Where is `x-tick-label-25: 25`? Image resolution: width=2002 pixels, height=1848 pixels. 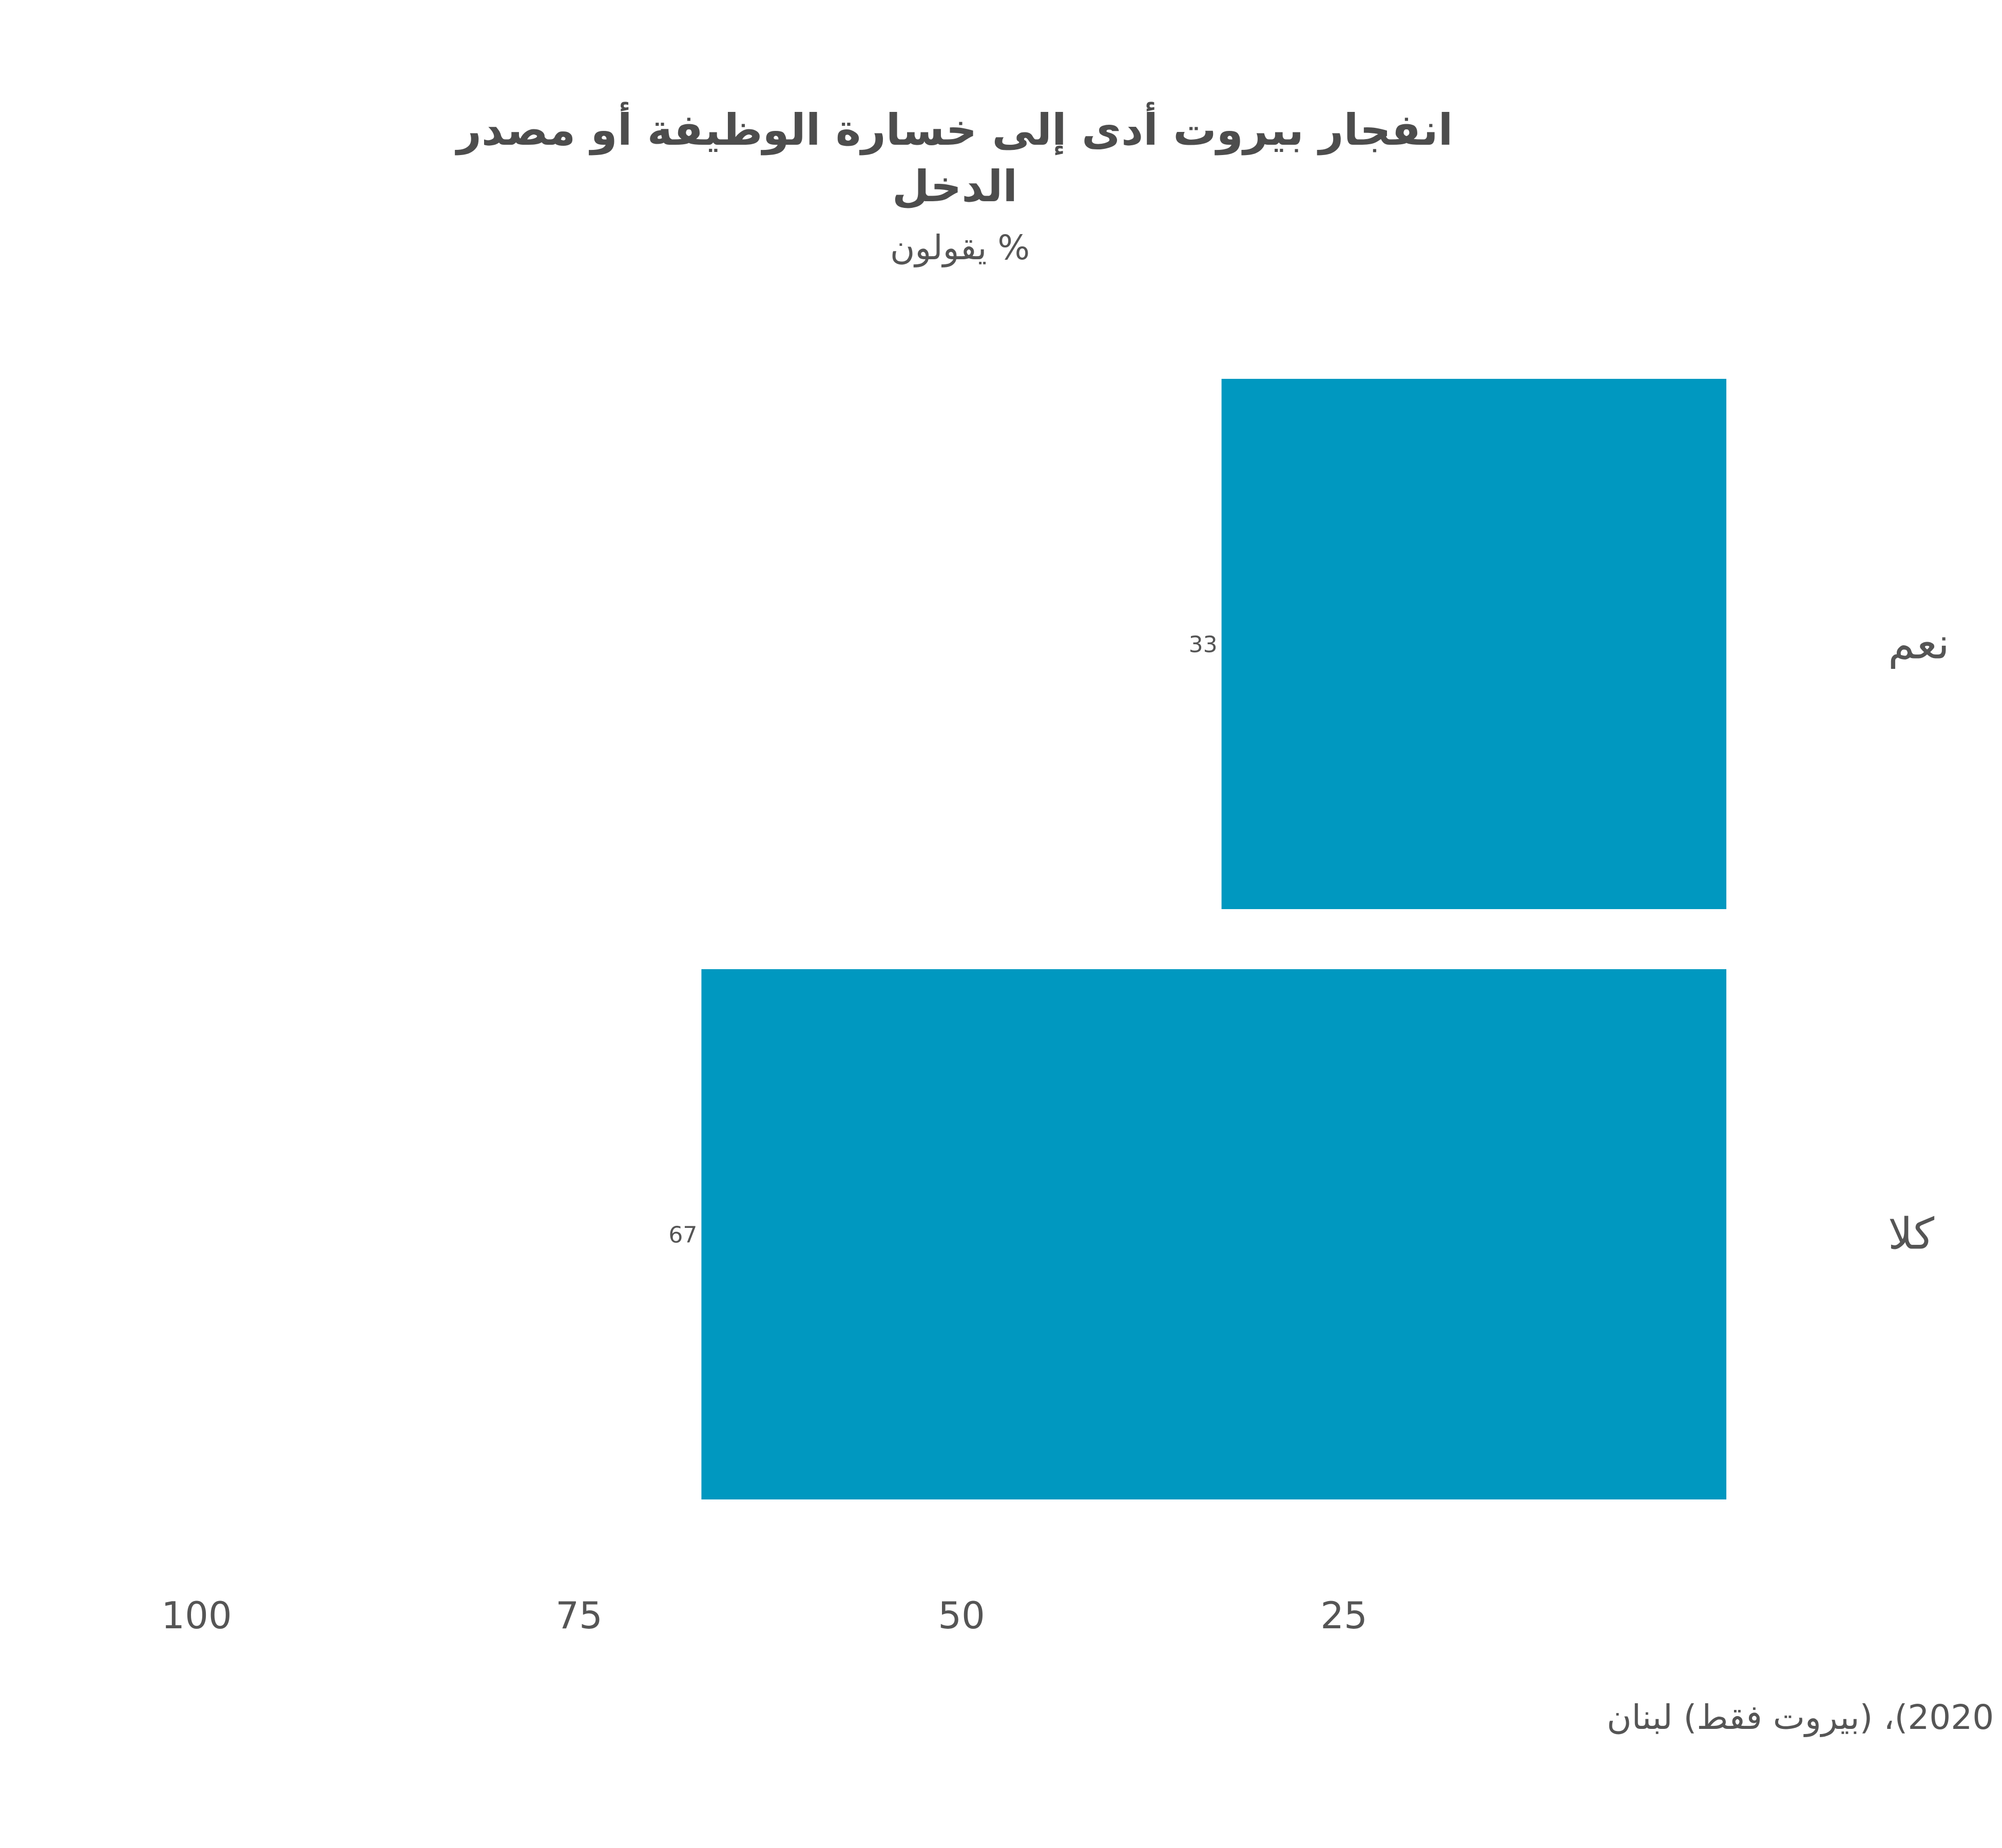 x-tick-label-25: 25 is located at coordinates (1344, 1615).